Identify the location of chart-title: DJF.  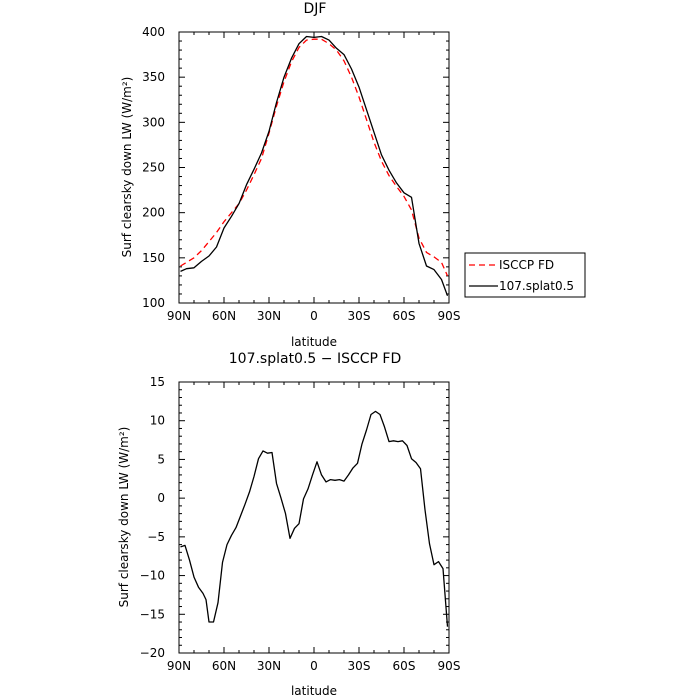
(315, 9).